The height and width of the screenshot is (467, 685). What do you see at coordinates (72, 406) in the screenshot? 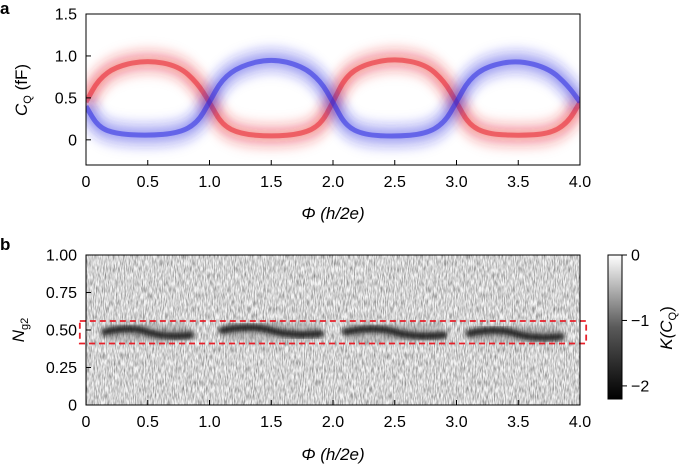
I see `panel-b-y-tick-label: 0` at bounding box center [72, 406].